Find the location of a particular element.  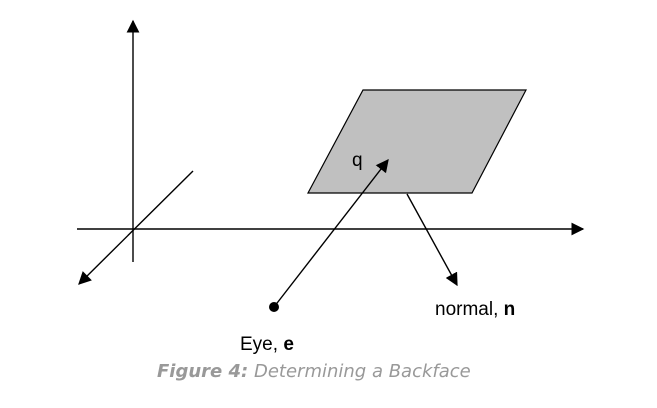

eye-label-symbol: e is located at coordinates (288, 344).